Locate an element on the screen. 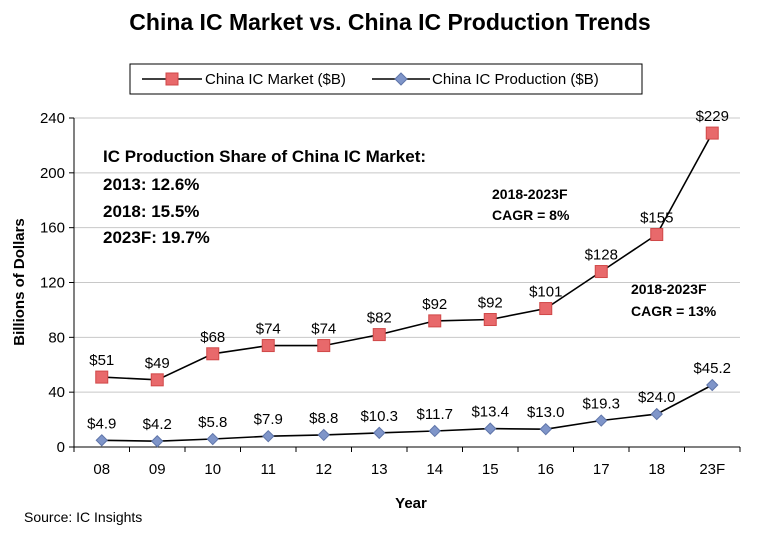 The height and width of the screenshot is (537, 781). market-data-label: $51 is located at coordinates (101, 360).